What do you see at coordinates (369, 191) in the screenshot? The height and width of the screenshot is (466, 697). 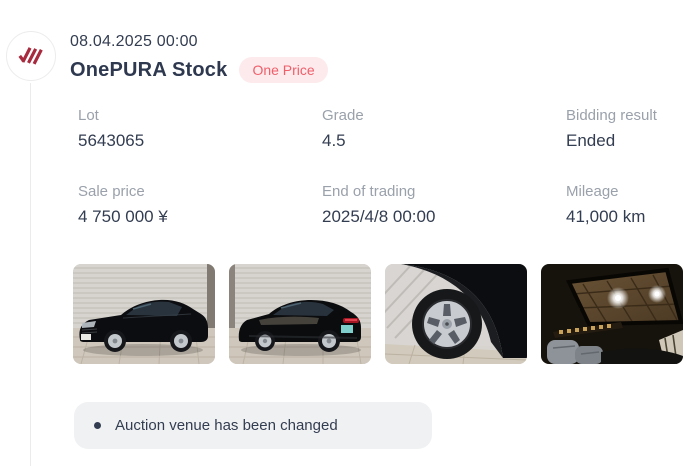 I see `field-label: End of trading` at bounding box center [369, 191].